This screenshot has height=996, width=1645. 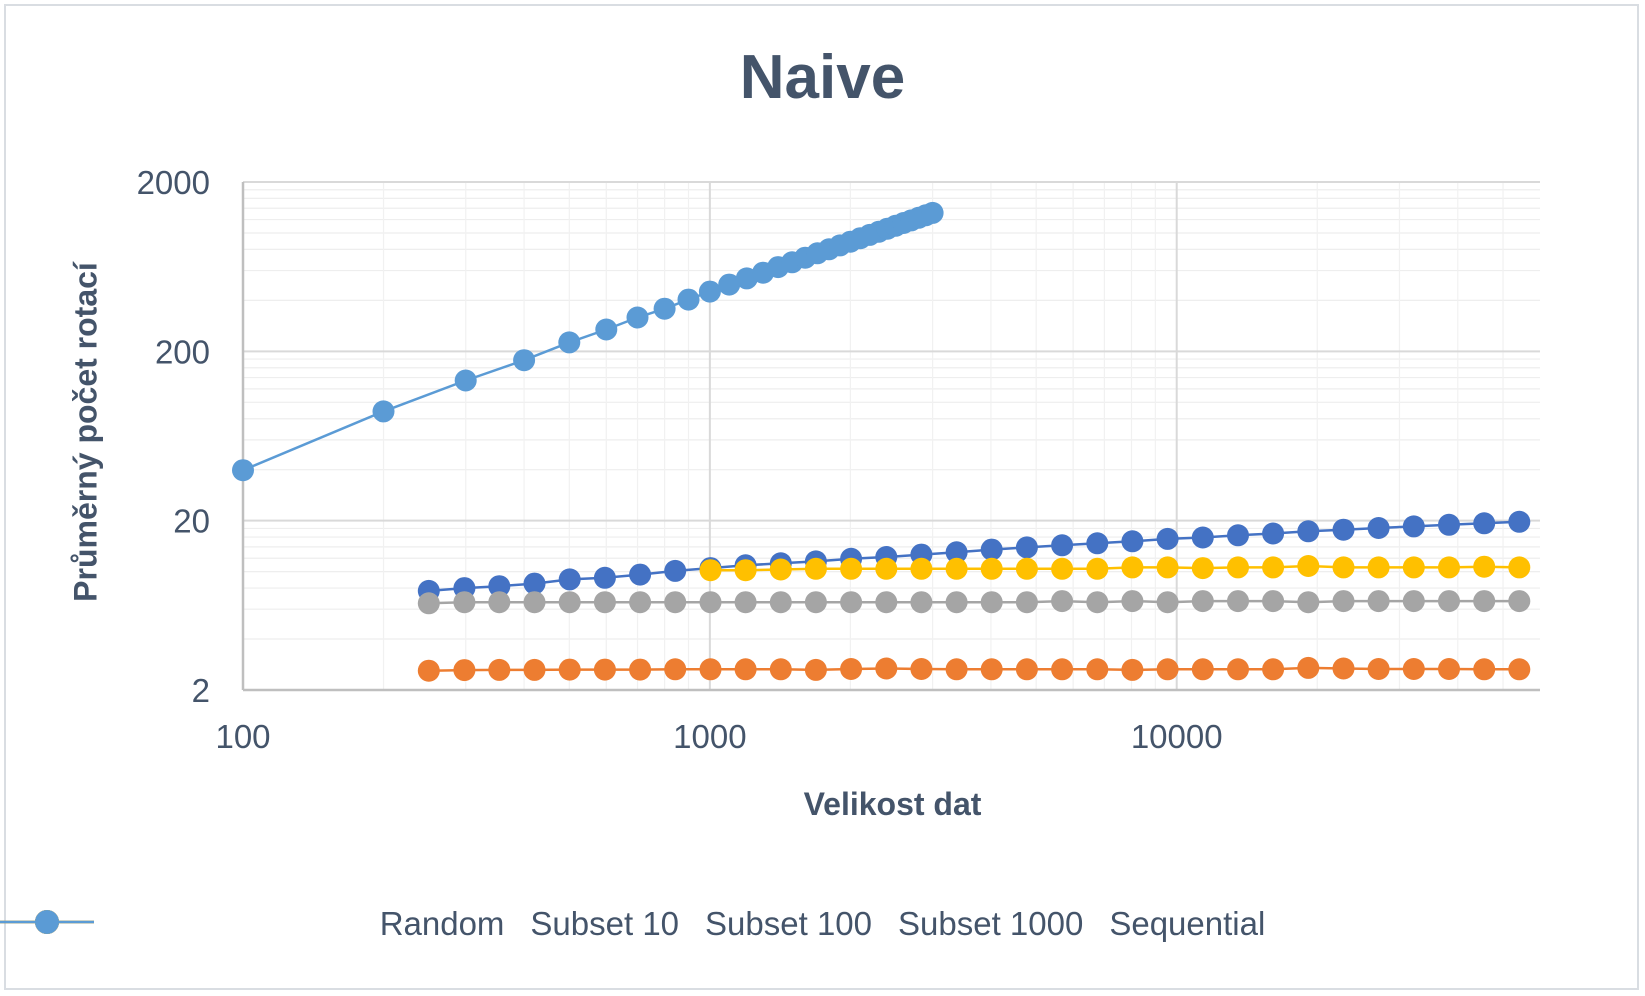 I want to click on legend-marker-sequential, so click(x=47, y=922).